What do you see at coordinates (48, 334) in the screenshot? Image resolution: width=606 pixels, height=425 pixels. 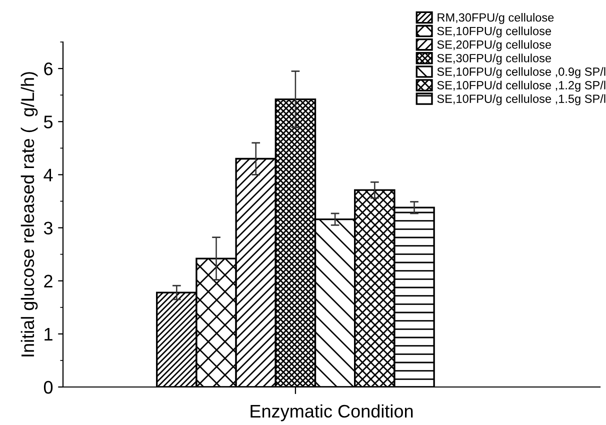 I see `y-tick-label: 1` at bounding box center [48, 334].